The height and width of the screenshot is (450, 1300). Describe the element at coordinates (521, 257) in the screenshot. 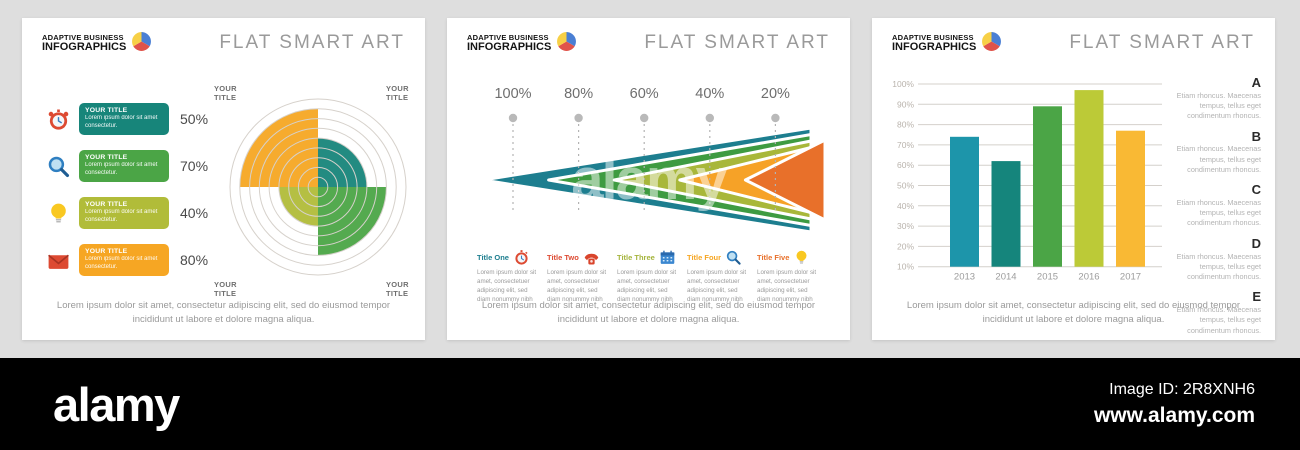

I see `stopwatch-icon` at that location.